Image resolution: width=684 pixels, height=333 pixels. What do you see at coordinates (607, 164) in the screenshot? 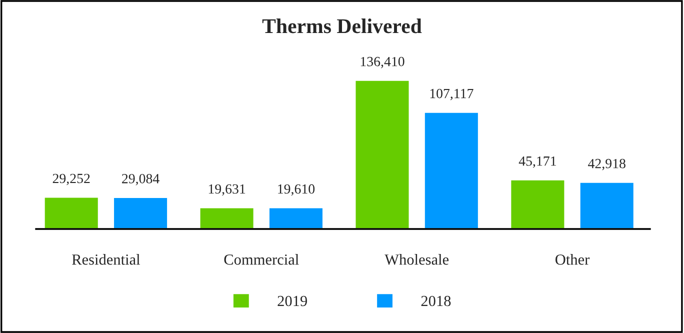
I see `data-label: 42,918` at bounding box center [607, 164].